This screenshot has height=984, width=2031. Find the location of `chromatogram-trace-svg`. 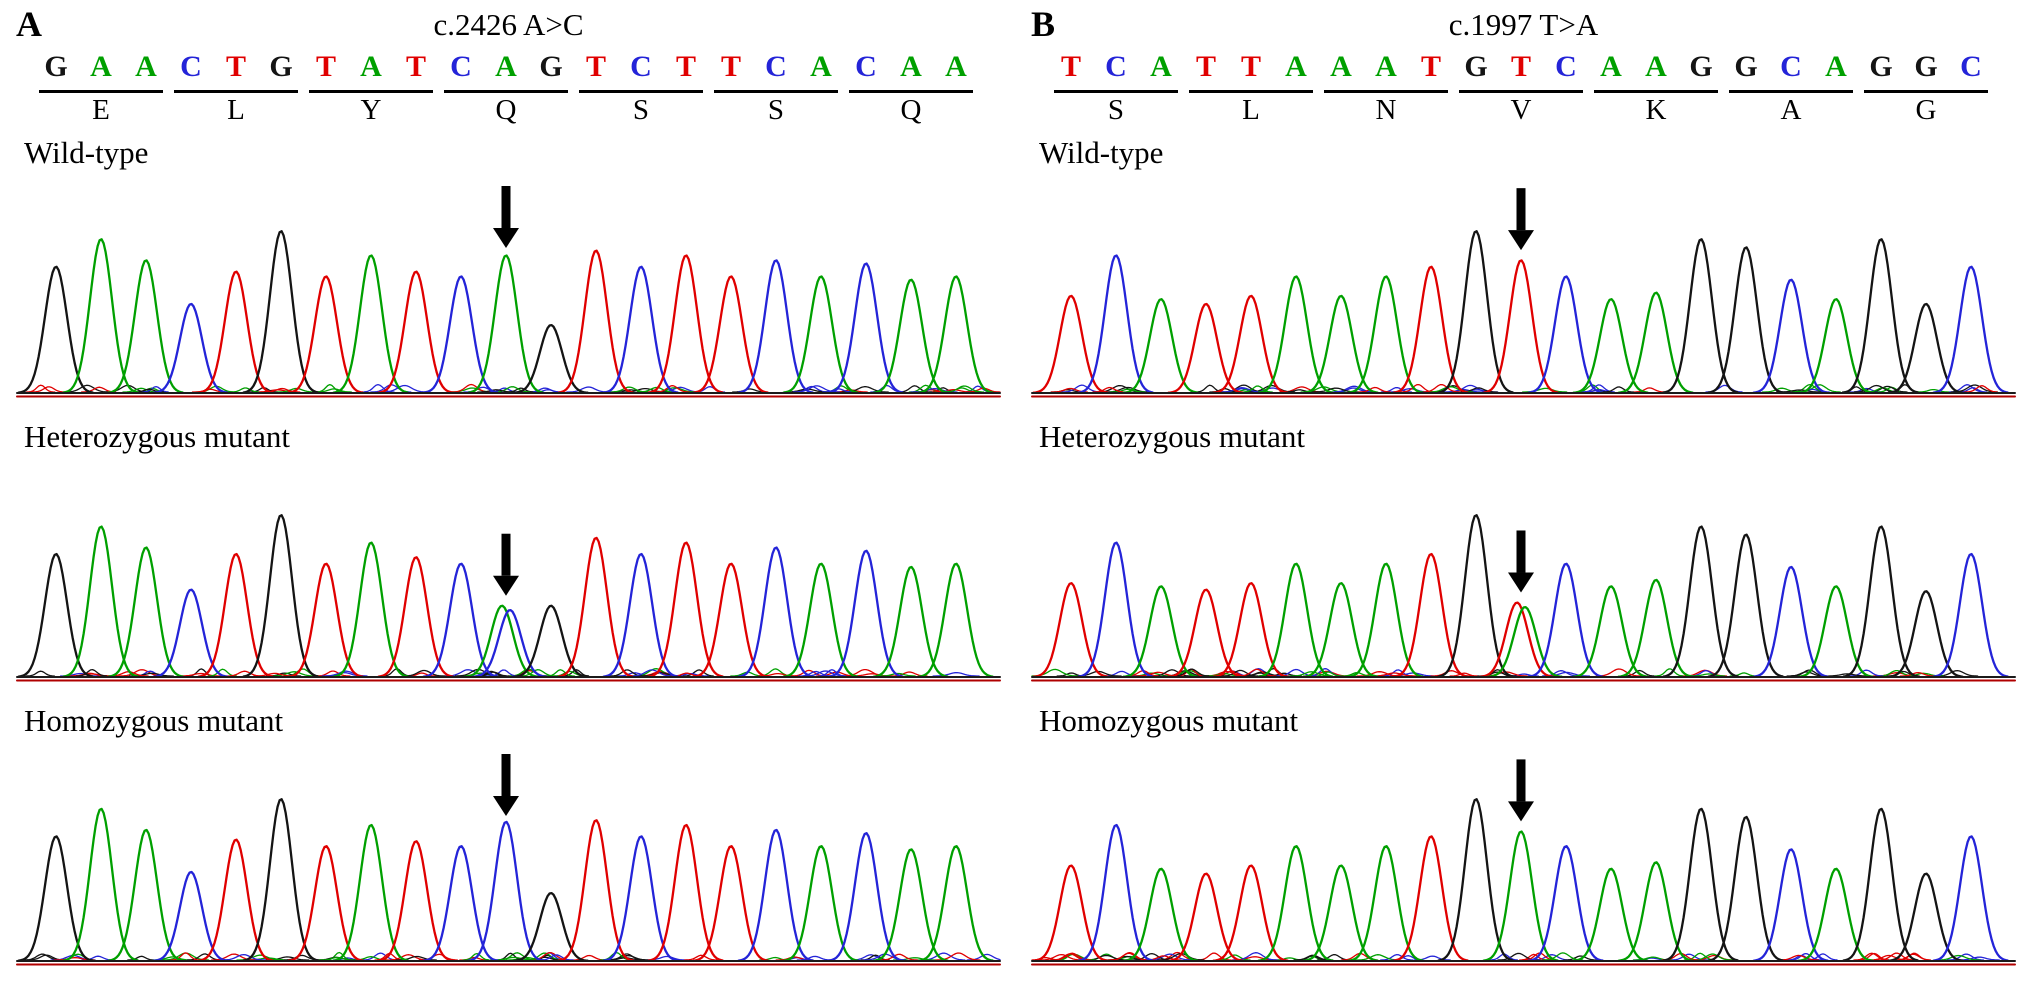

chromatogram-trace-svg is located at coordinates (1523, 293).